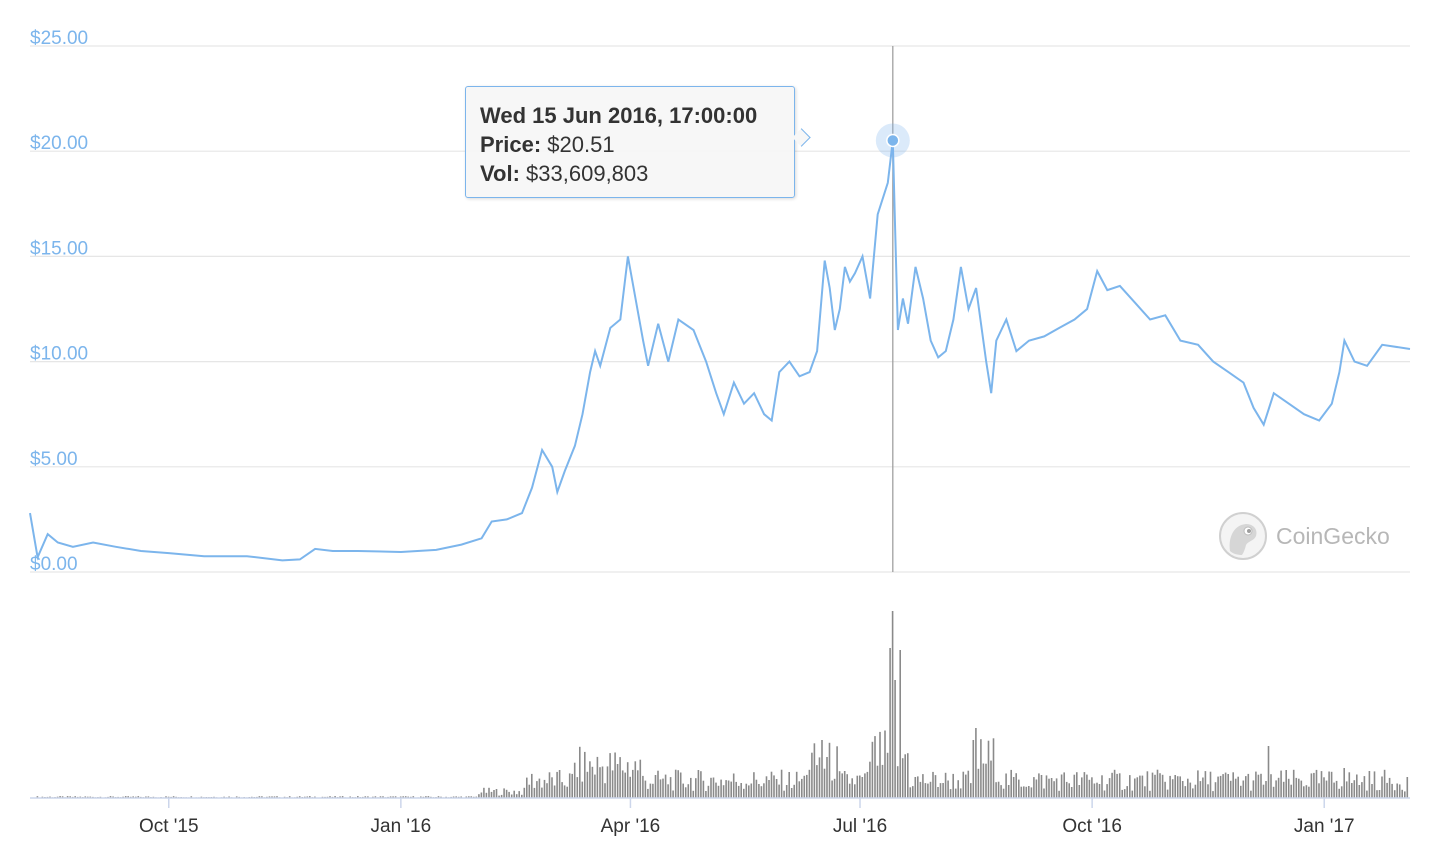  What do you see at coordinates (1243, 536) in the screenshot?
I see `gecko-icon` at bounding box center [1243, 536].